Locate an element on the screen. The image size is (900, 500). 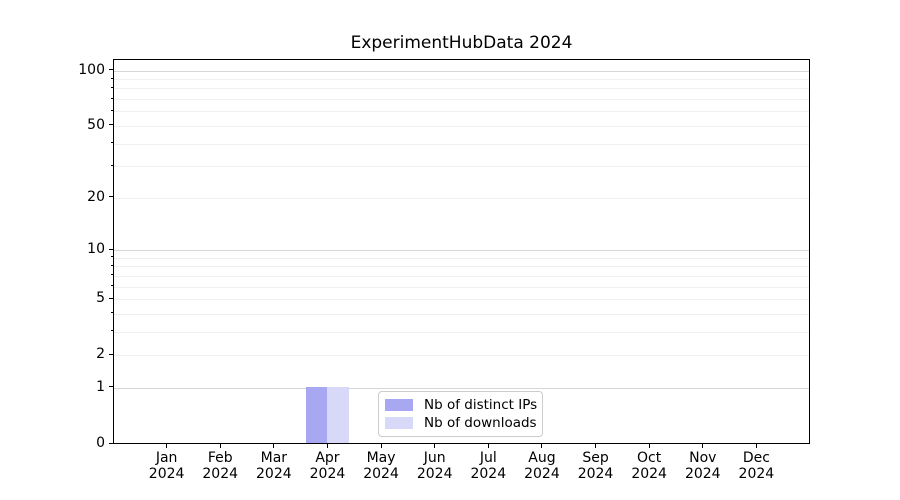
x-tick-month: Apr is located at coordinates (327, 458).